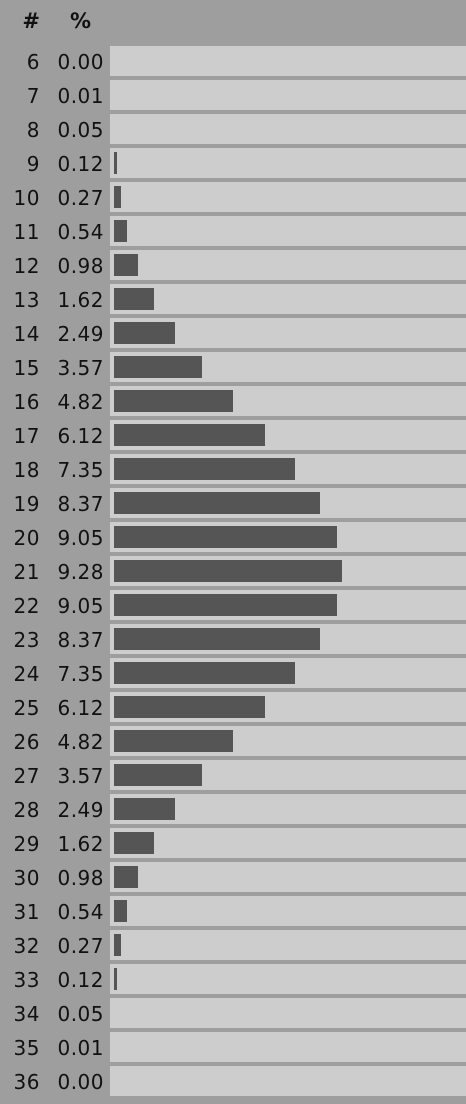 The width and height of the screenshot is (466, 1104). Describe the element at coordinates (20, 809) in the screenshot. I see `row-number: 28` at that location.